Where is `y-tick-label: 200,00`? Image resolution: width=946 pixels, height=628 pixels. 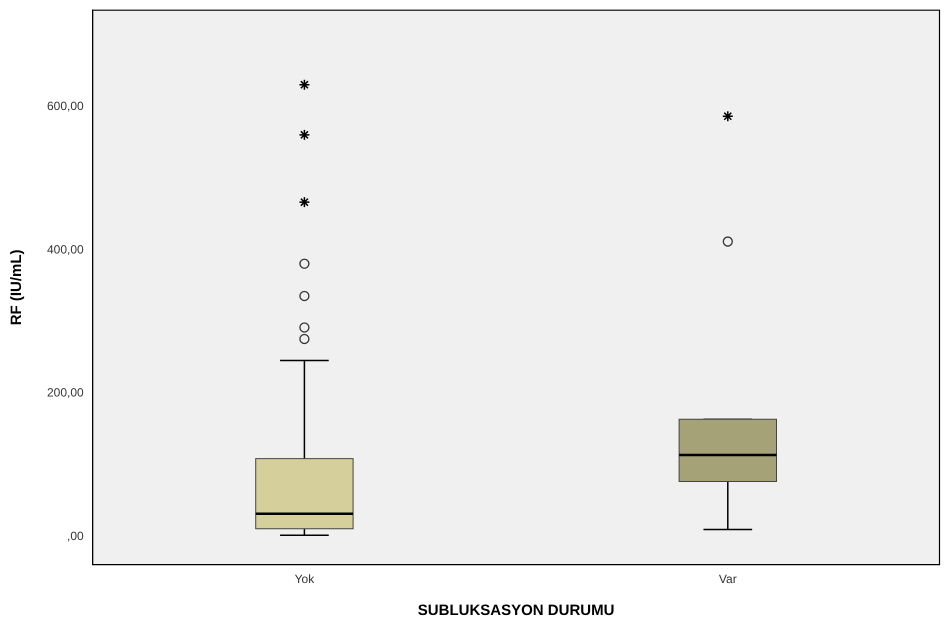
y-tick-label: 200,00 is located at coordinates (65, 393).